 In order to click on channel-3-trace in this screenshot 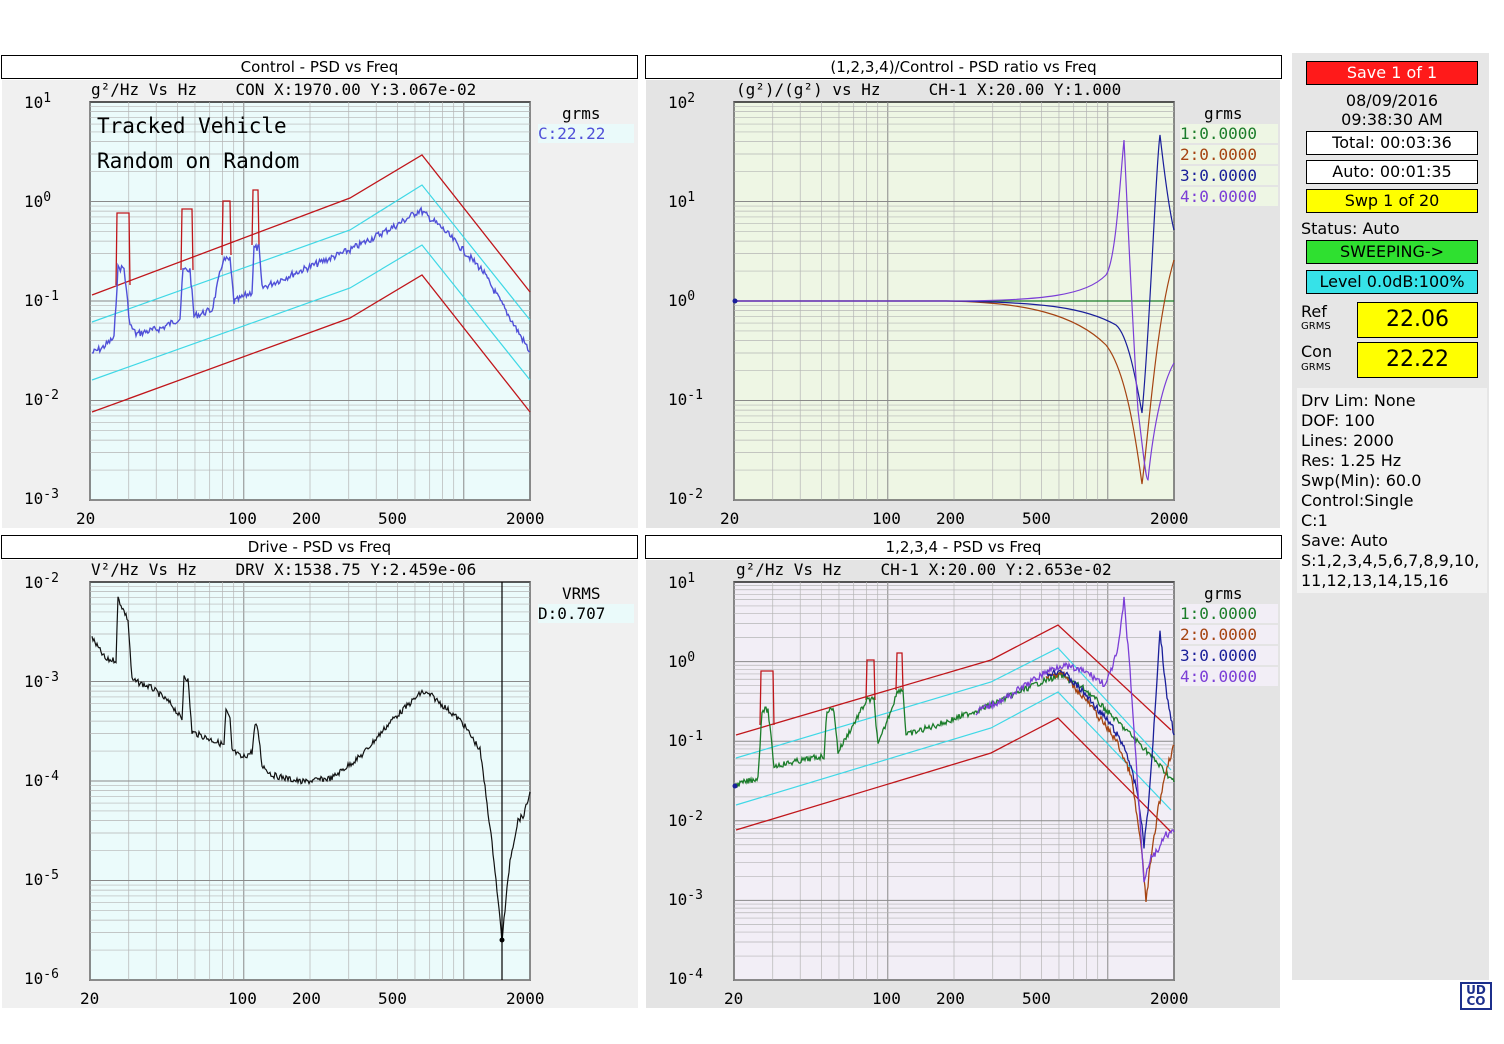, I will do `click(1110, 739)`.